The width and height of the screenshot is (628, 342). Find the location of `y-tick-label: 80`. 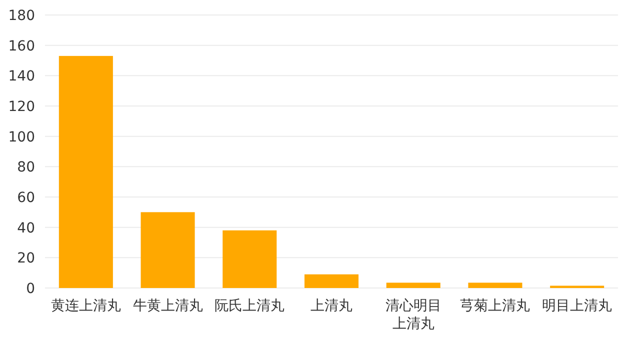

y-tick-label: 80 is located at coordinates (26, 168).